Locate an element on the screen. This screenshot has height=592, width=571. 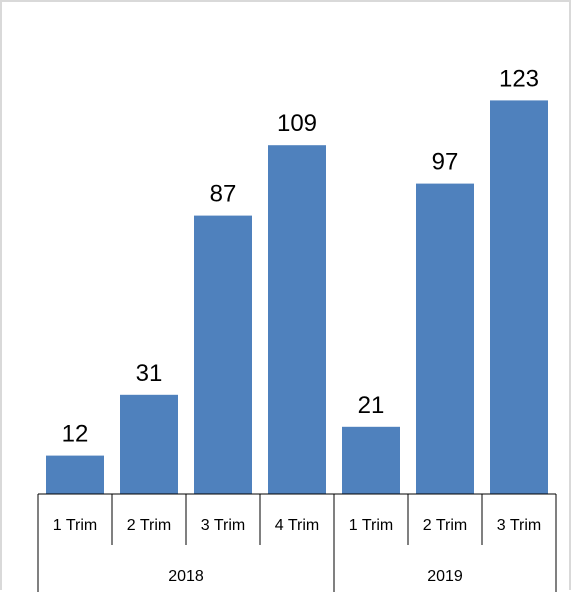
data-label-3: 87 is located at coordinates (223, 194).